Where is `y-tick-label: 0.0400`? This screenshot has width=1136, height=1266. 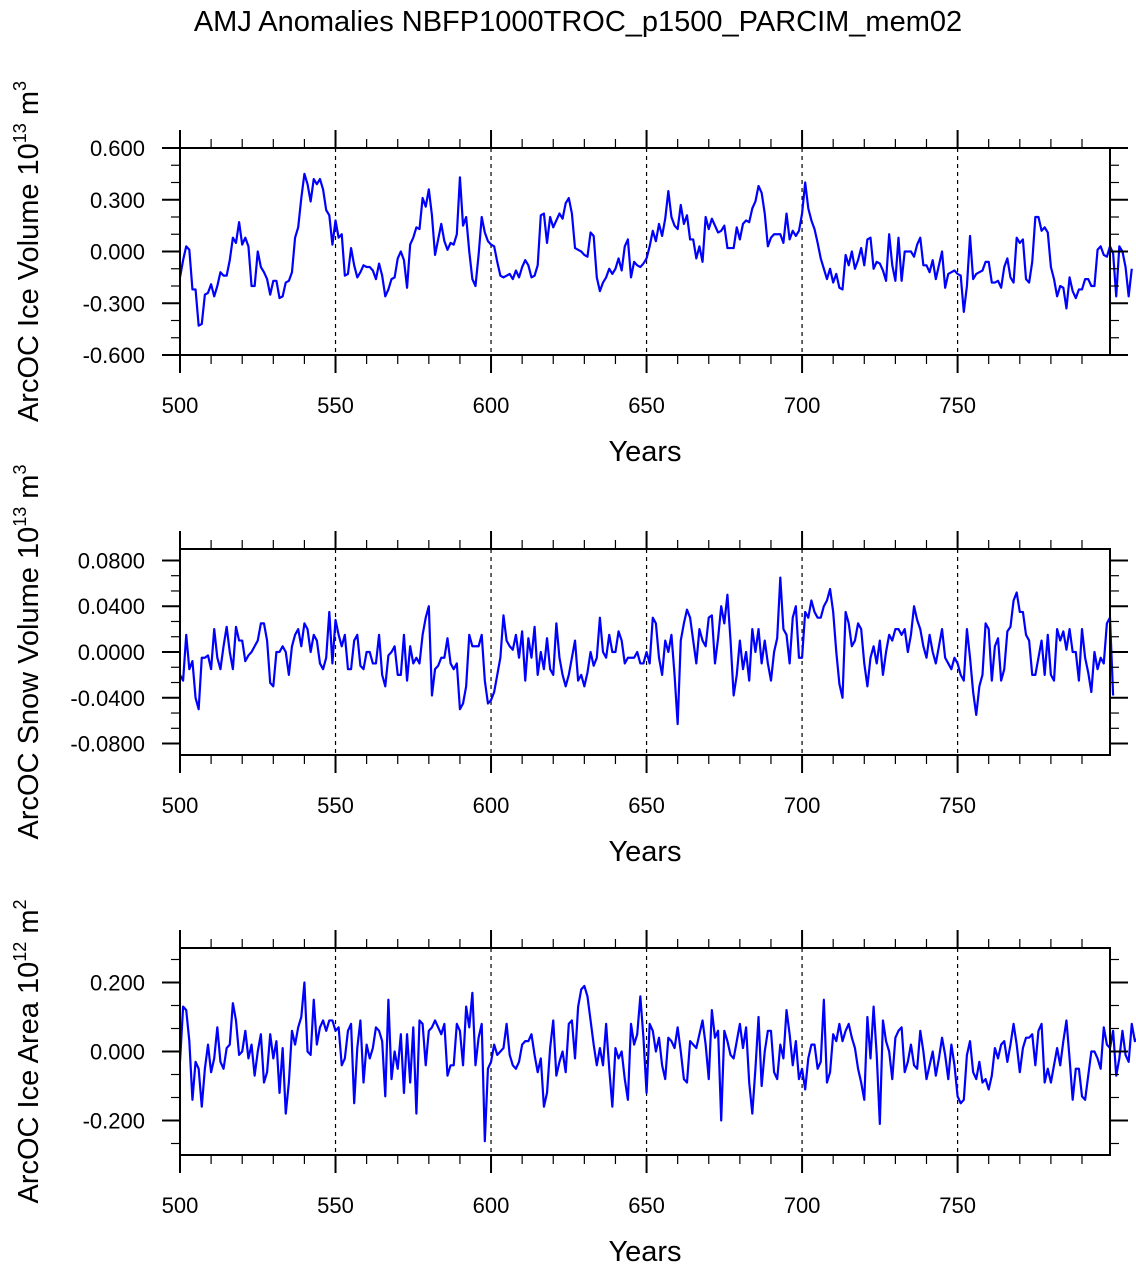 y-tick-label: 0.0400 is located at coordinates (111, 606).